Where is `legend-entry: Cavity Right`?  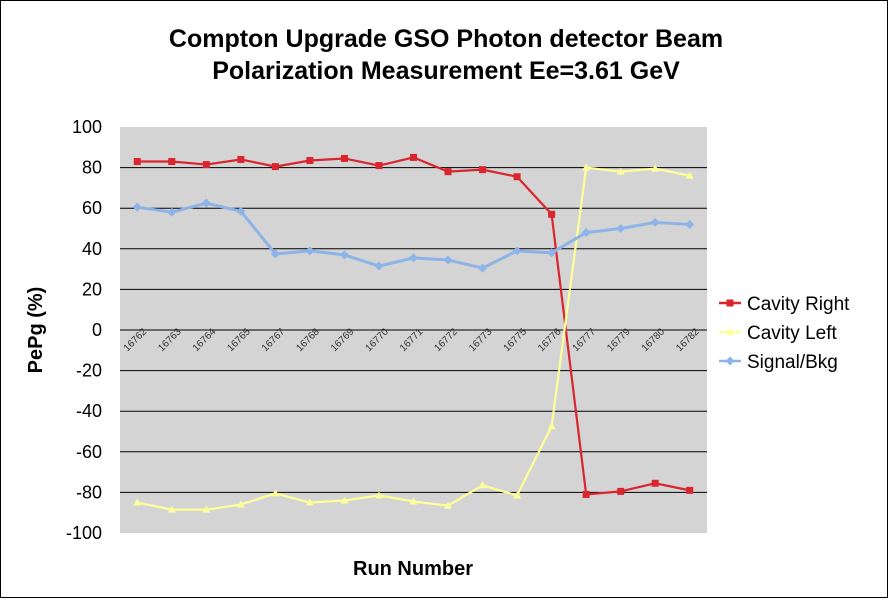
legend-entry: Cavity Right is located at coordinates (798, 304).